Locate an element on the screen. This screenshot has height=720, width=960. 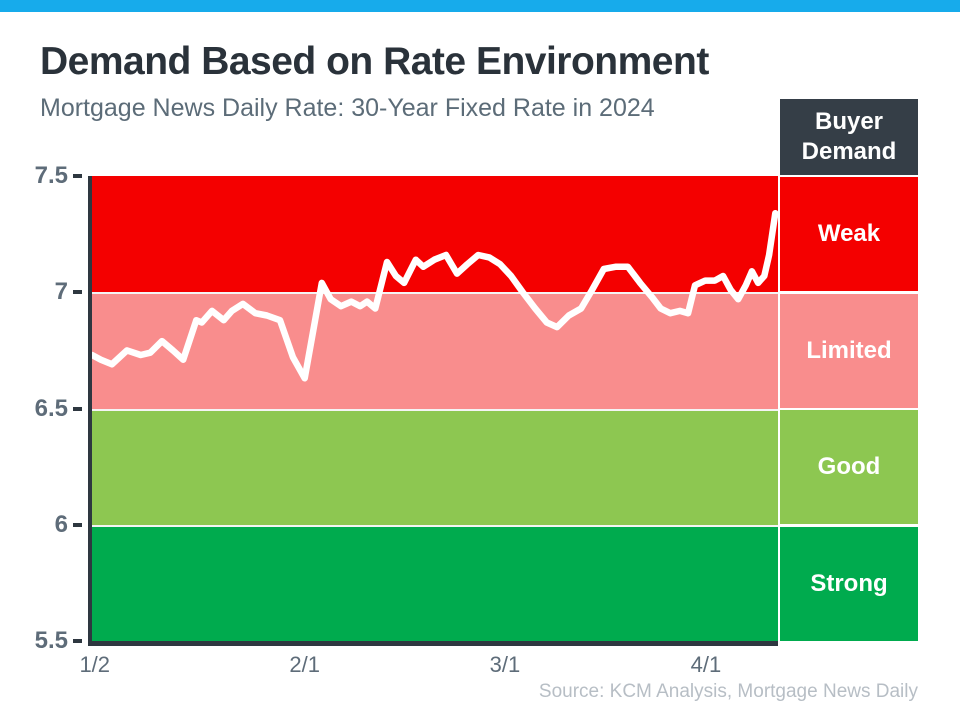
legend-band-label: Limited is located at coordinates (849, 350).